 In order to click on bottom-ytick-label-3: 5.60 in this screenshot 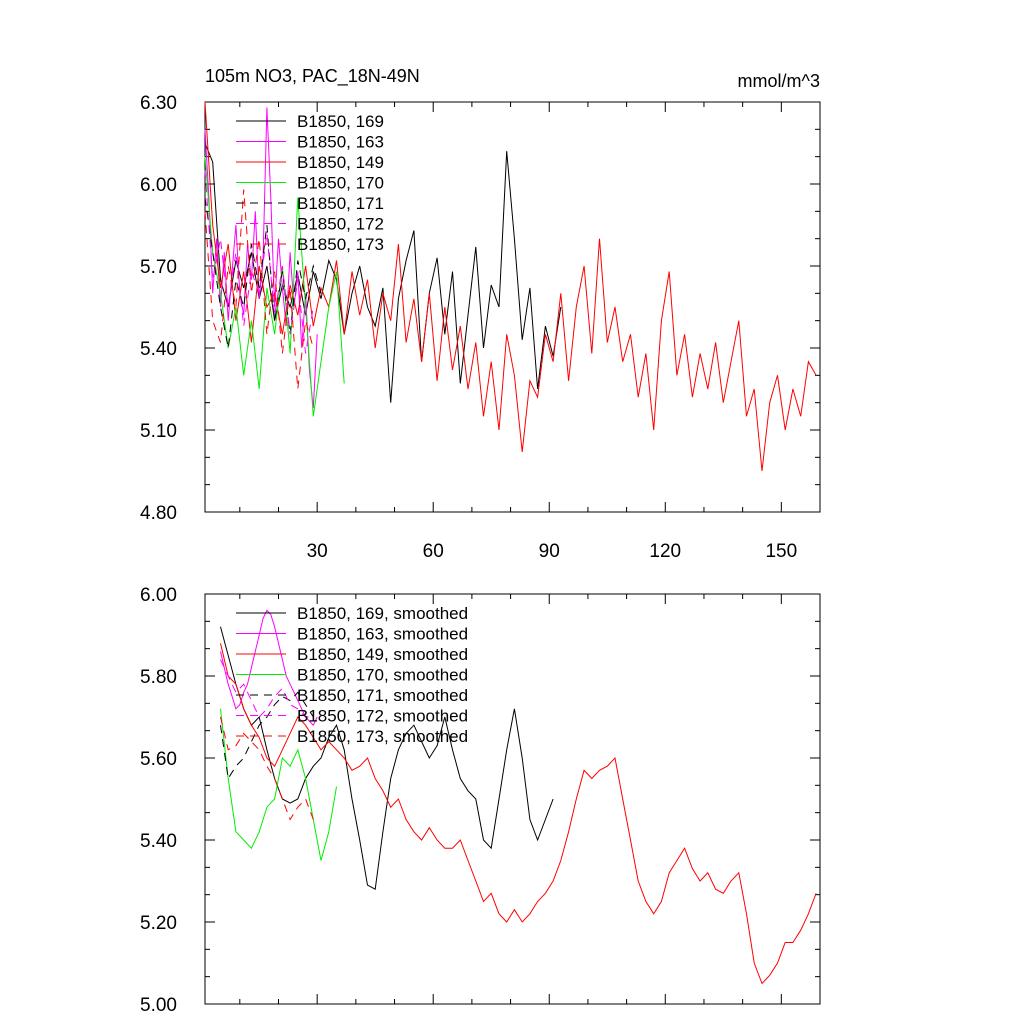, I will do `click(158, 759)`.